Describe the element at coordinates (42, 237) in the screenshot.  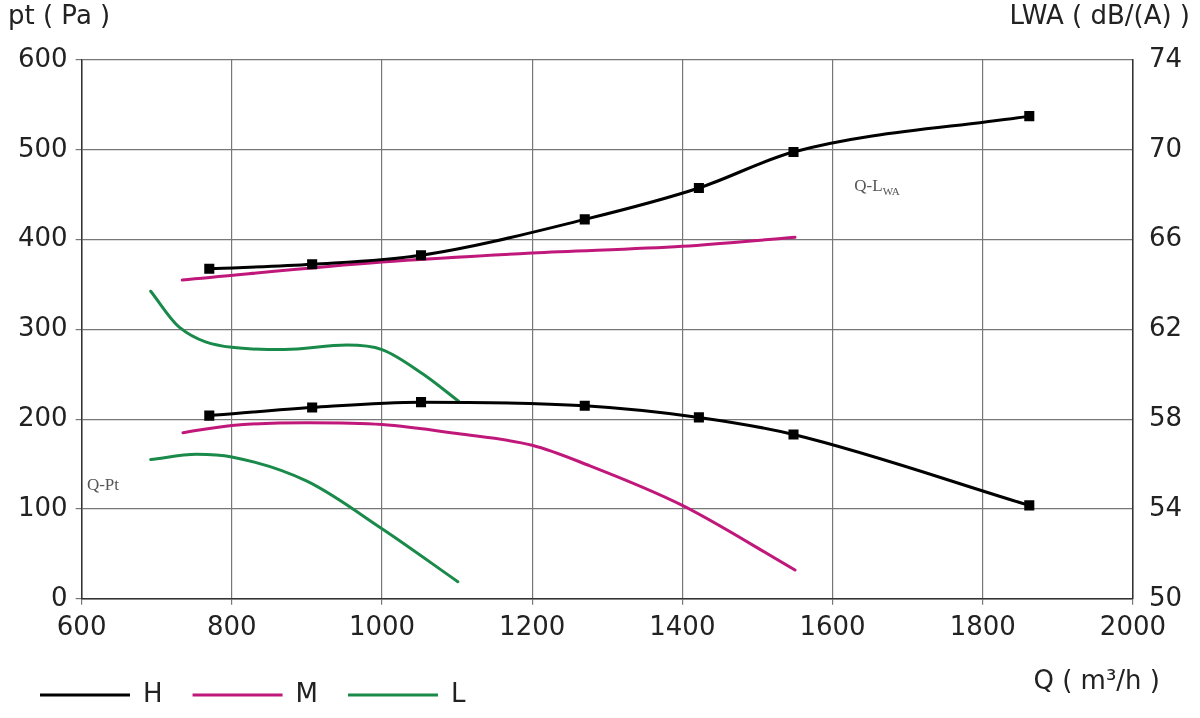
I see `y-tick-label: 400` at that location.